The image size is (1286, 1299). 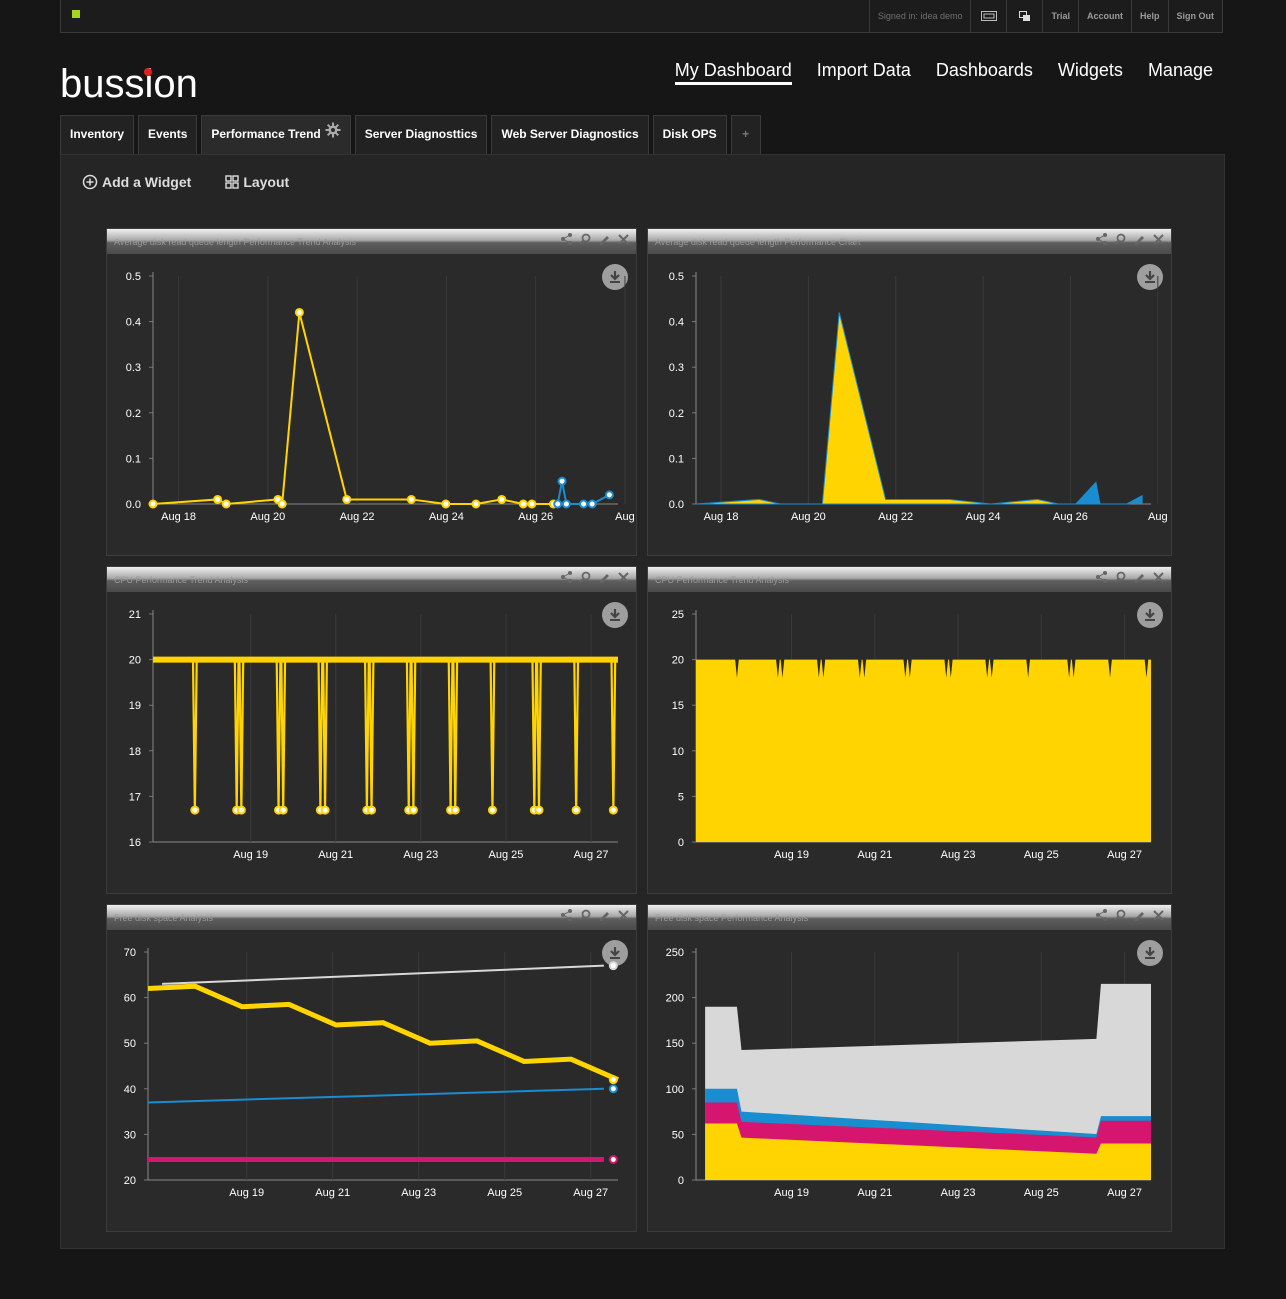 I want to click on x-tick-label: Aug 23, so click(x=418, y=1193).